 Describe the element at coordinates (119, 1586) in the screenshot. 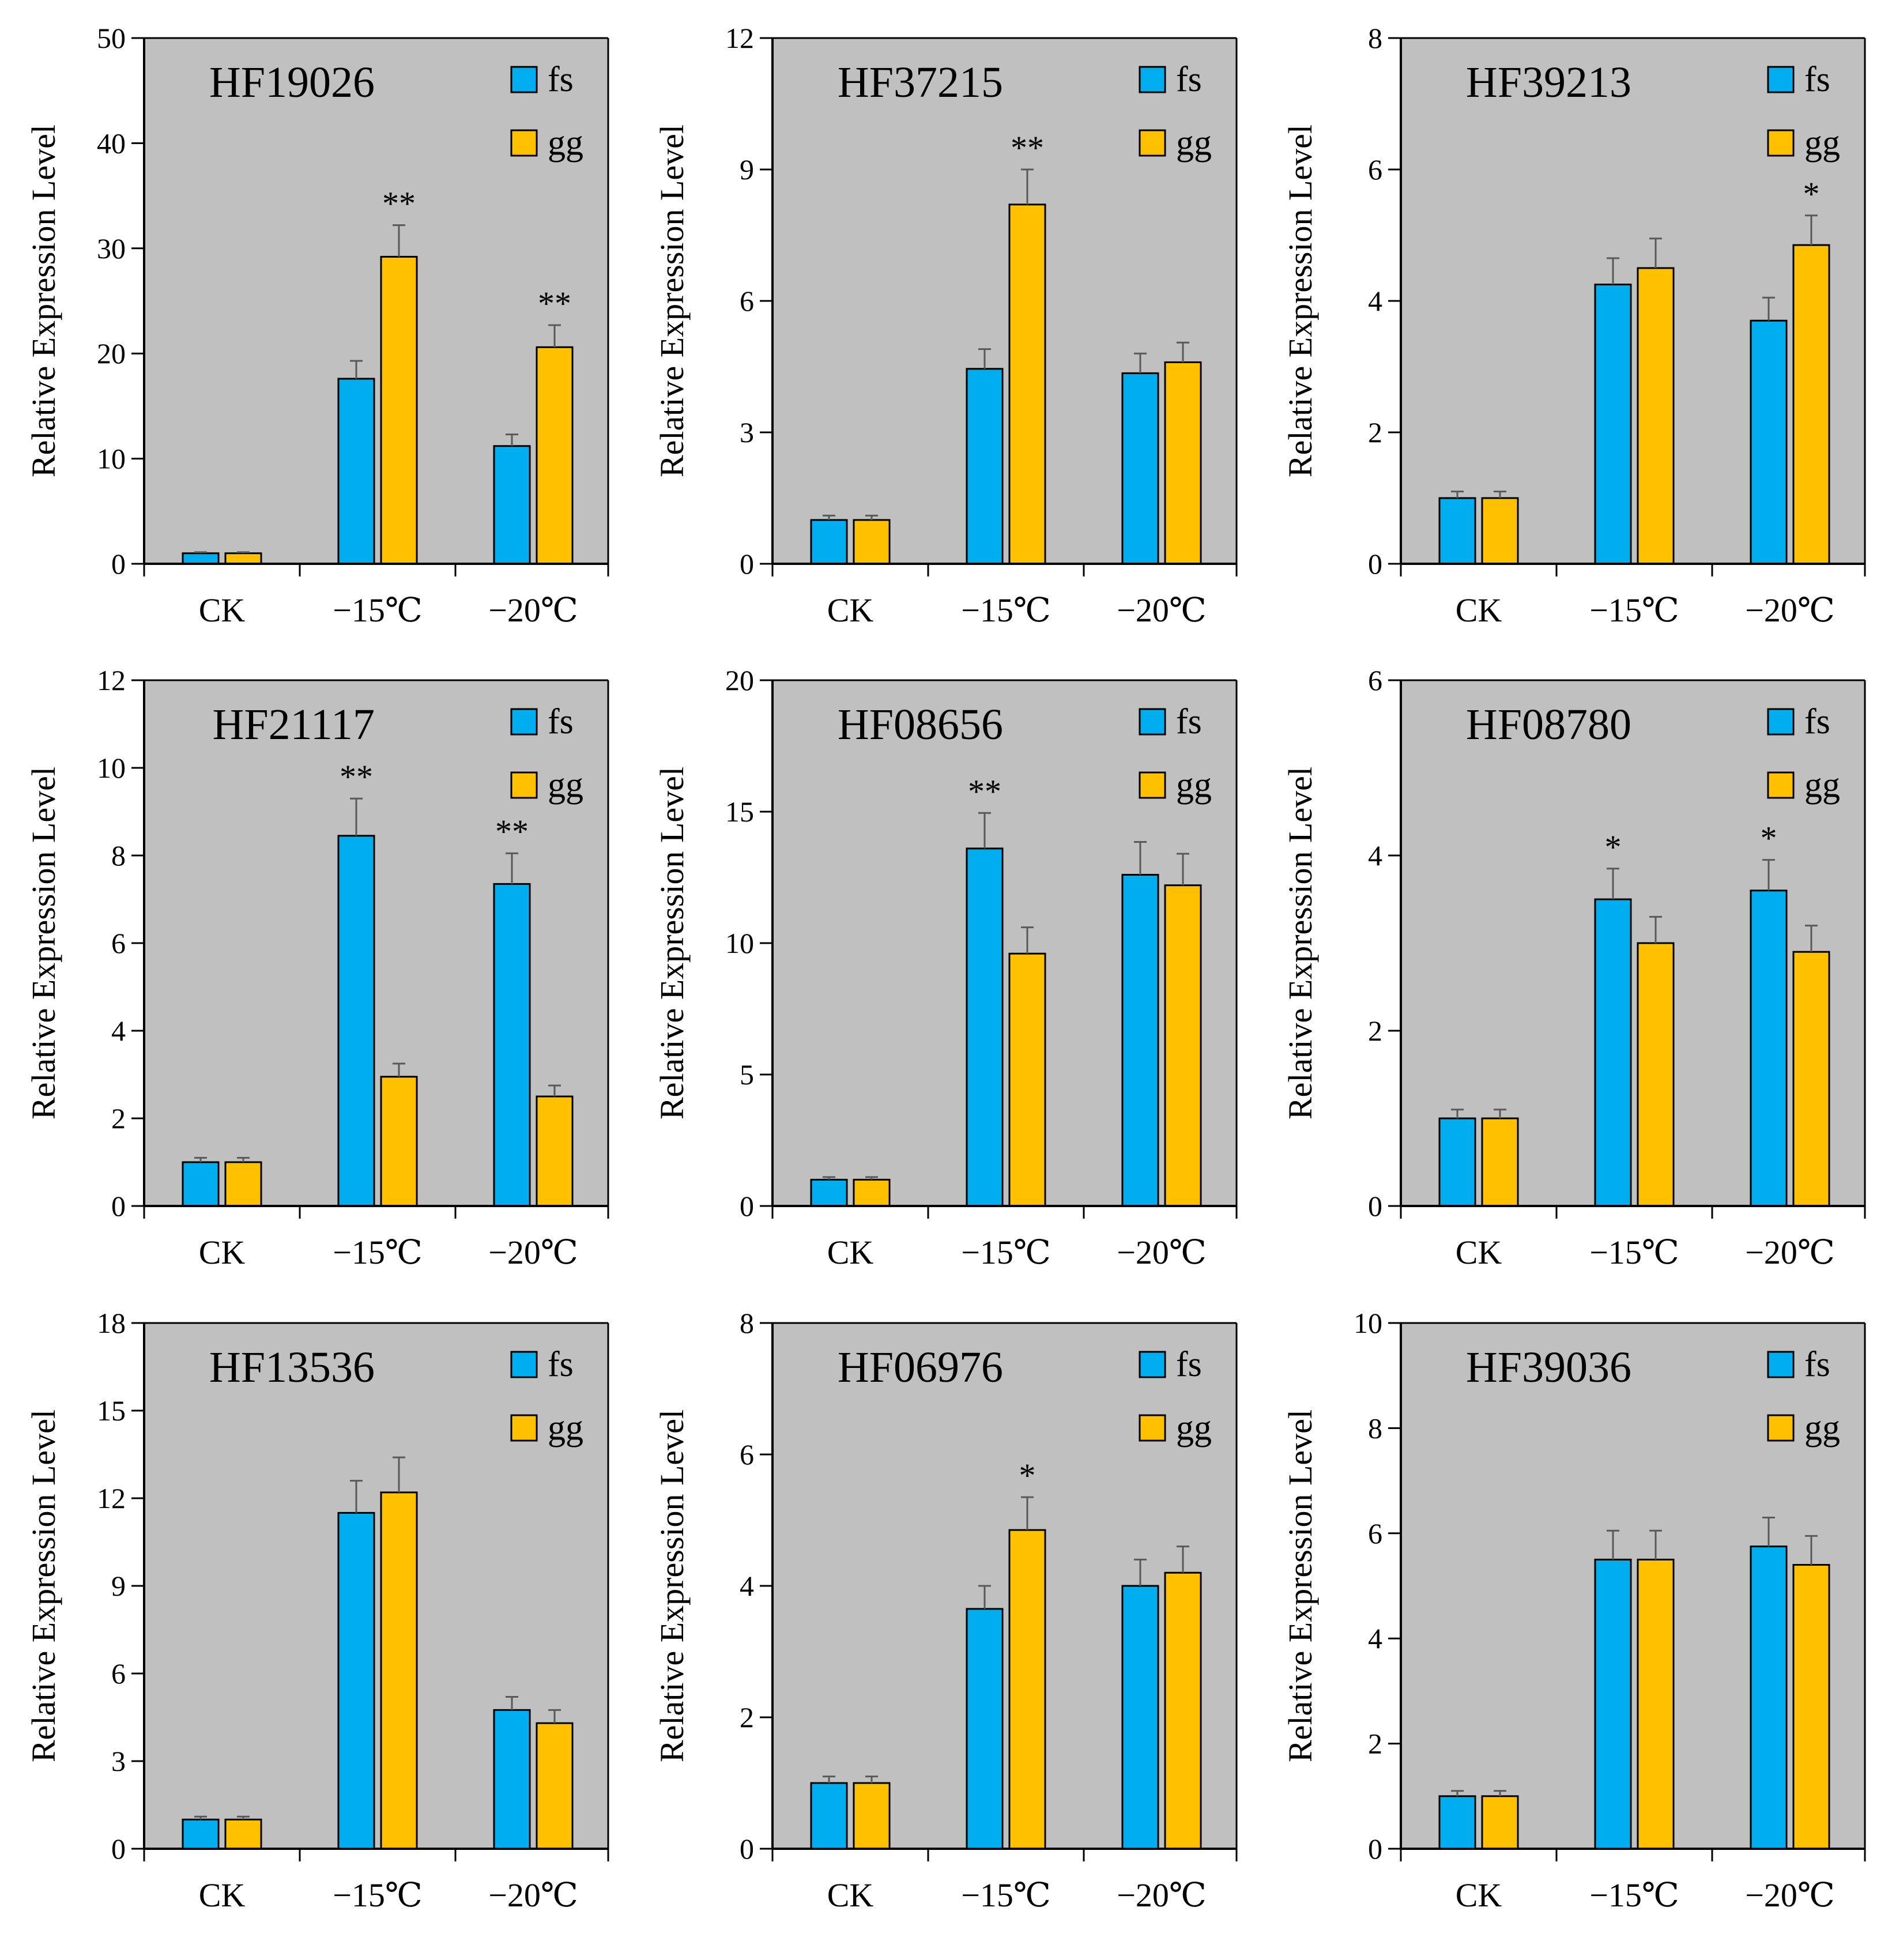

I see `y-tick-label: 9` at that location.